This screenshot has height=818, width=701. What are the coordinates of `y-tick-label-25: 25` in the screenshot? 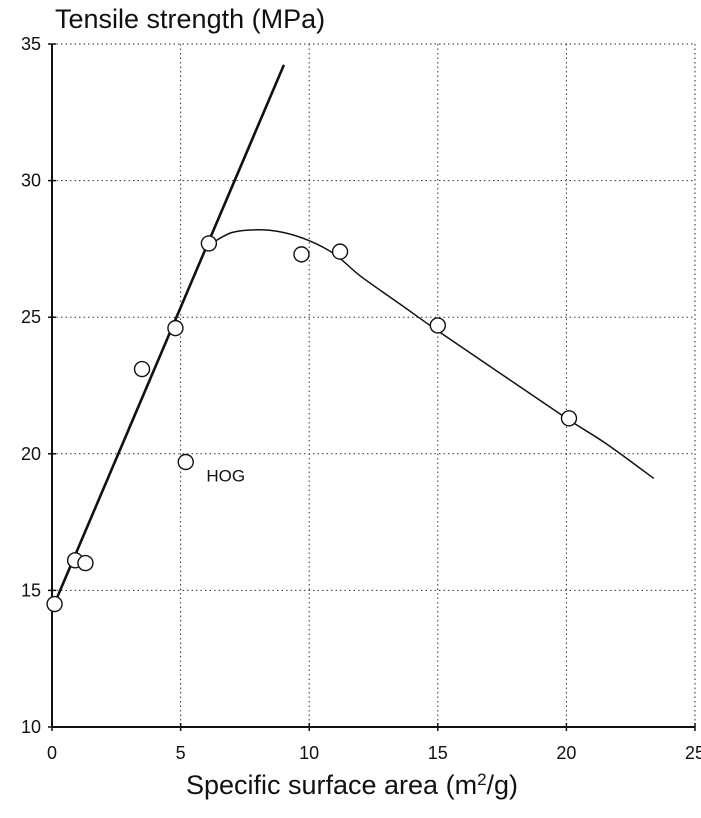 It's located at (31, 317).